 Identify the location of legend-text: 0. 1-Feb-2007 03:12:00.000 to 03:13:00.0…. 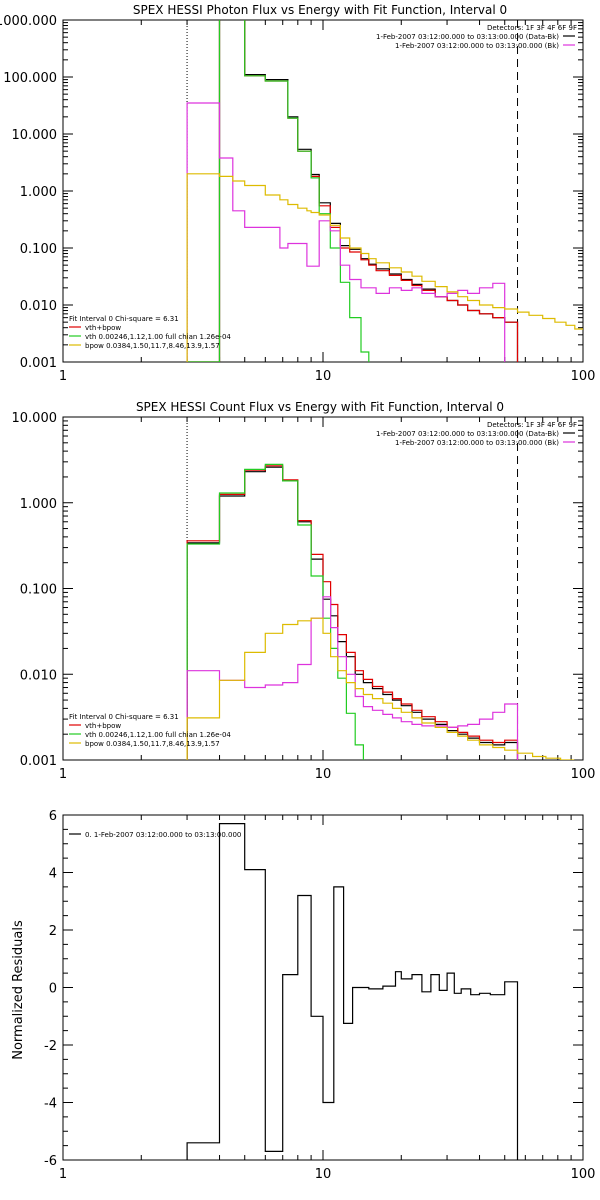
(163, 835).